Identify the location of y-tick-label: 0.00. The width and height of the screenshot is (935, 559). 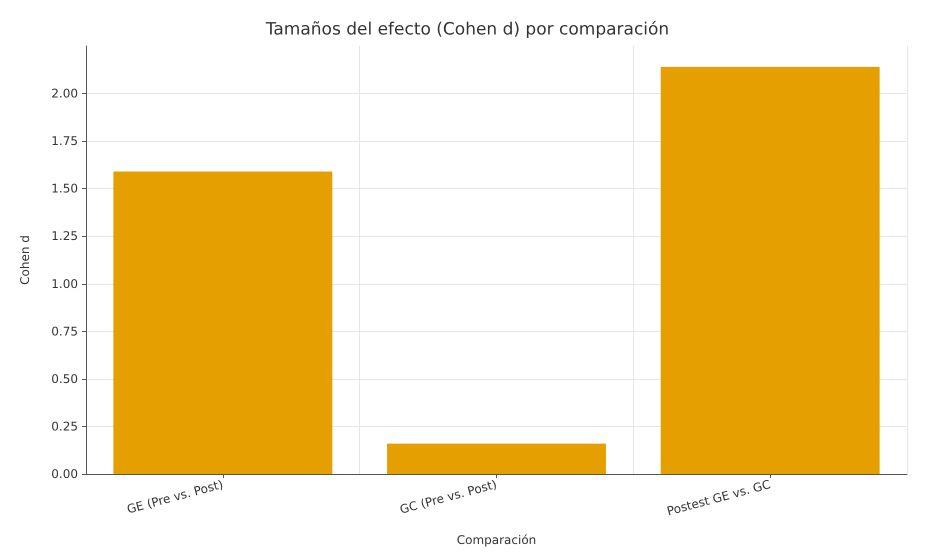
(64, 474).